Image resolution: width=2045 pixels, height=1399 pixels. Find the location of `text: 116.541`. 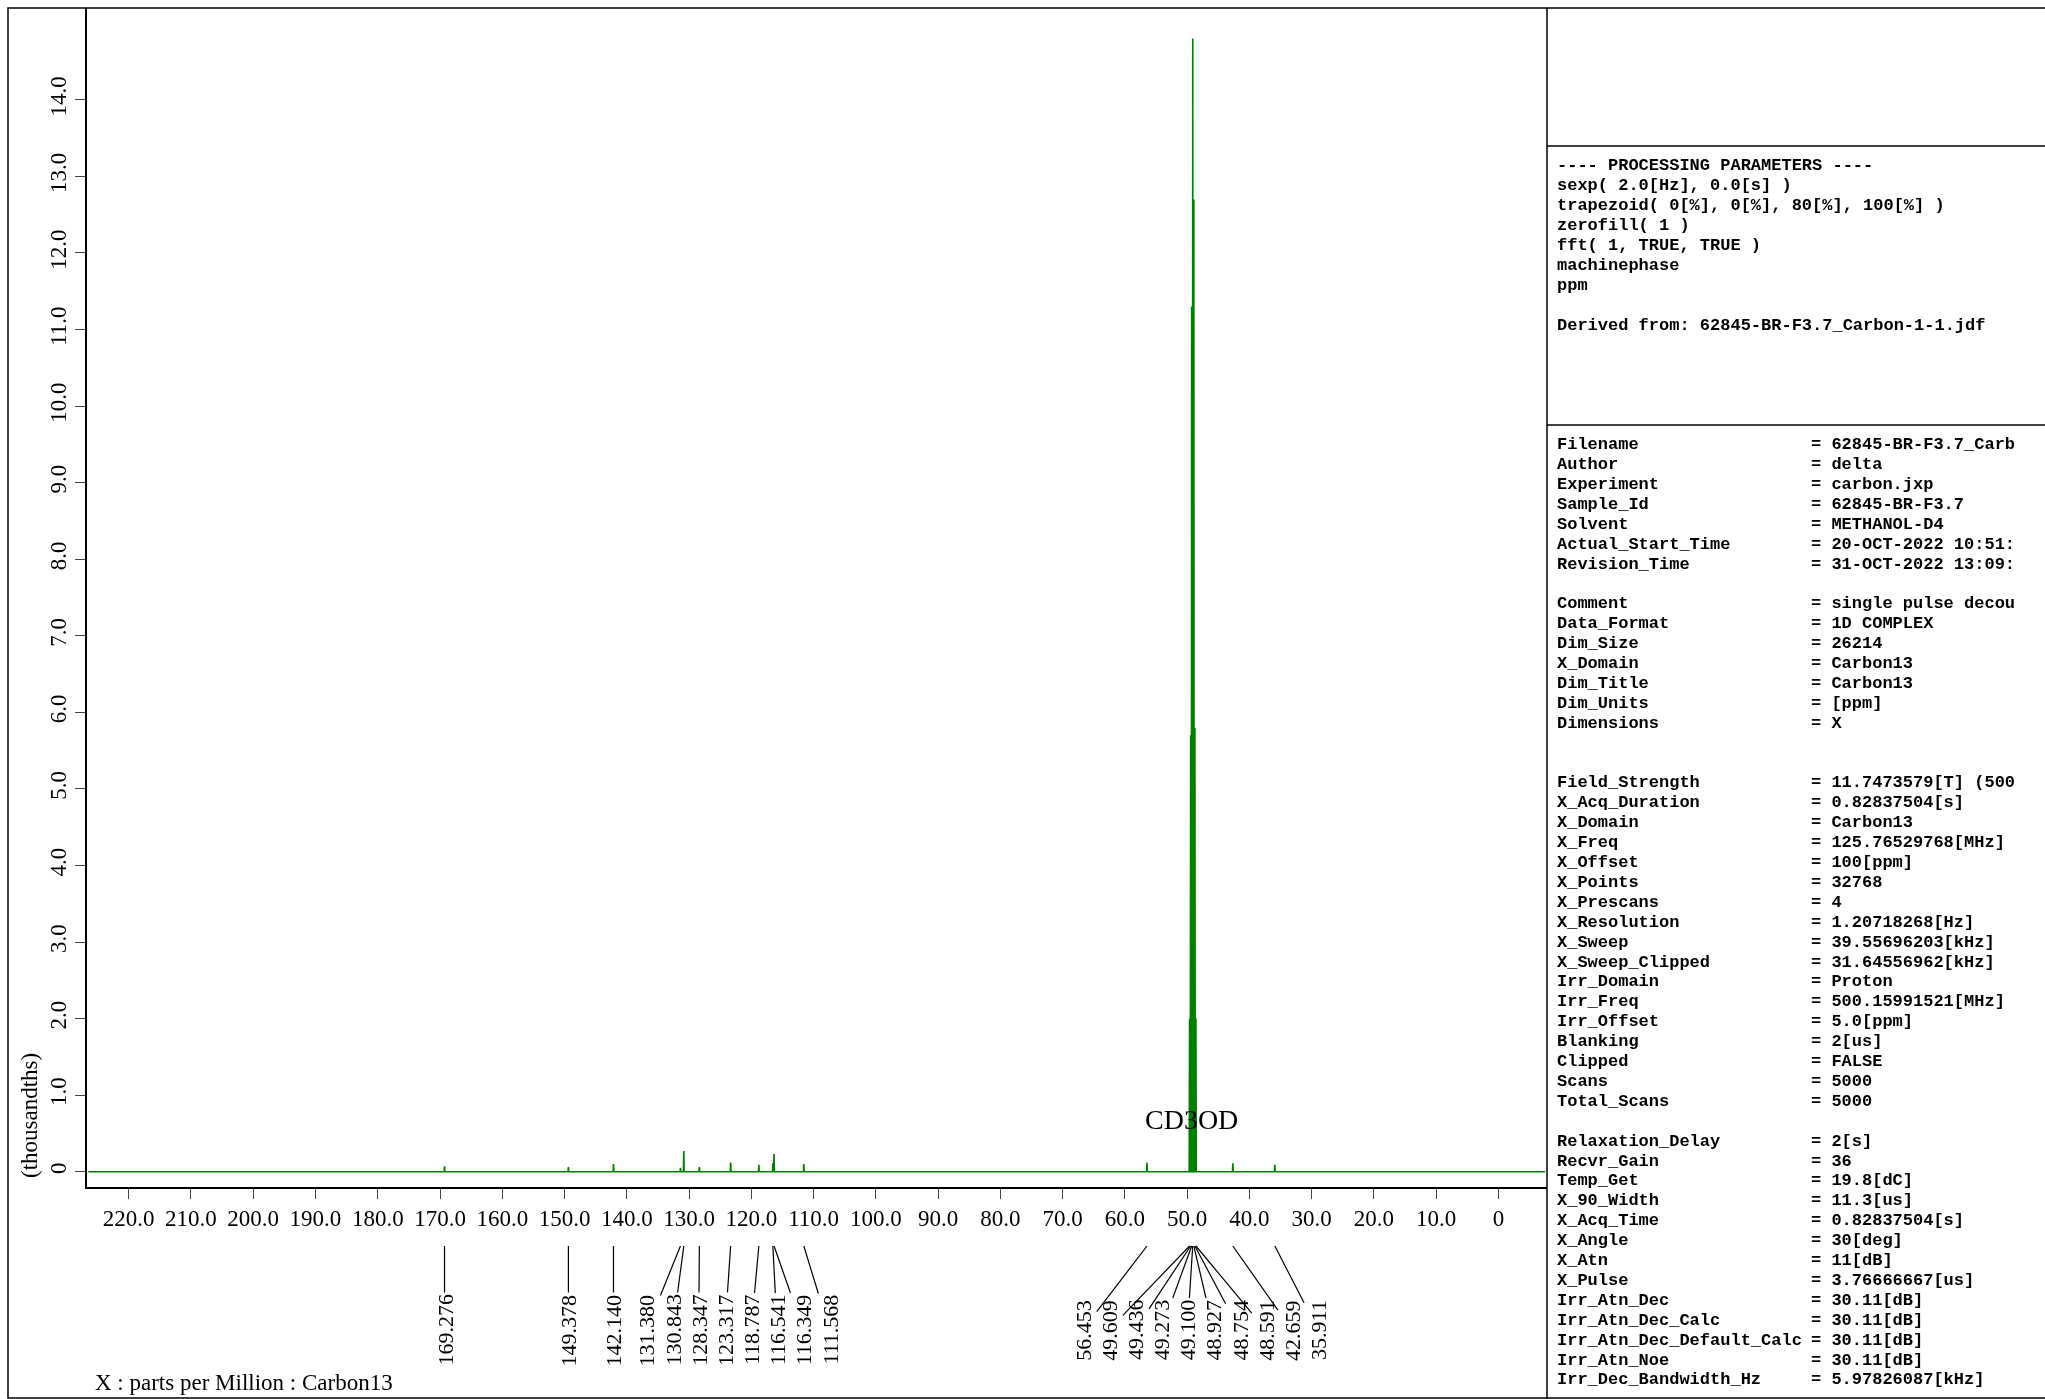

text: 116.541 is located at coordinates (778, 1330).